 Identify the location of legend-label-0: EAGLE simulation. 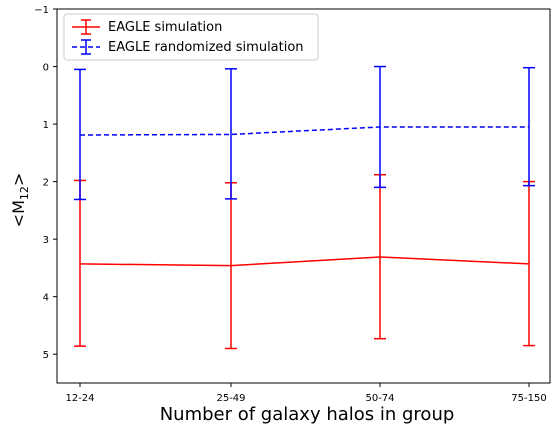
(165, 27).